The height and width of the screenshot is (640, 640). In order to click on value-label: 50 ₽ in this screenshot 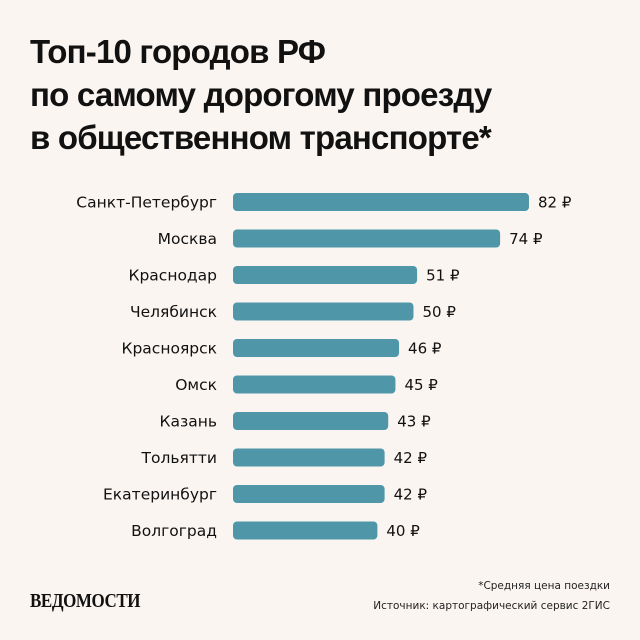, I will do `click(439, 312)`.